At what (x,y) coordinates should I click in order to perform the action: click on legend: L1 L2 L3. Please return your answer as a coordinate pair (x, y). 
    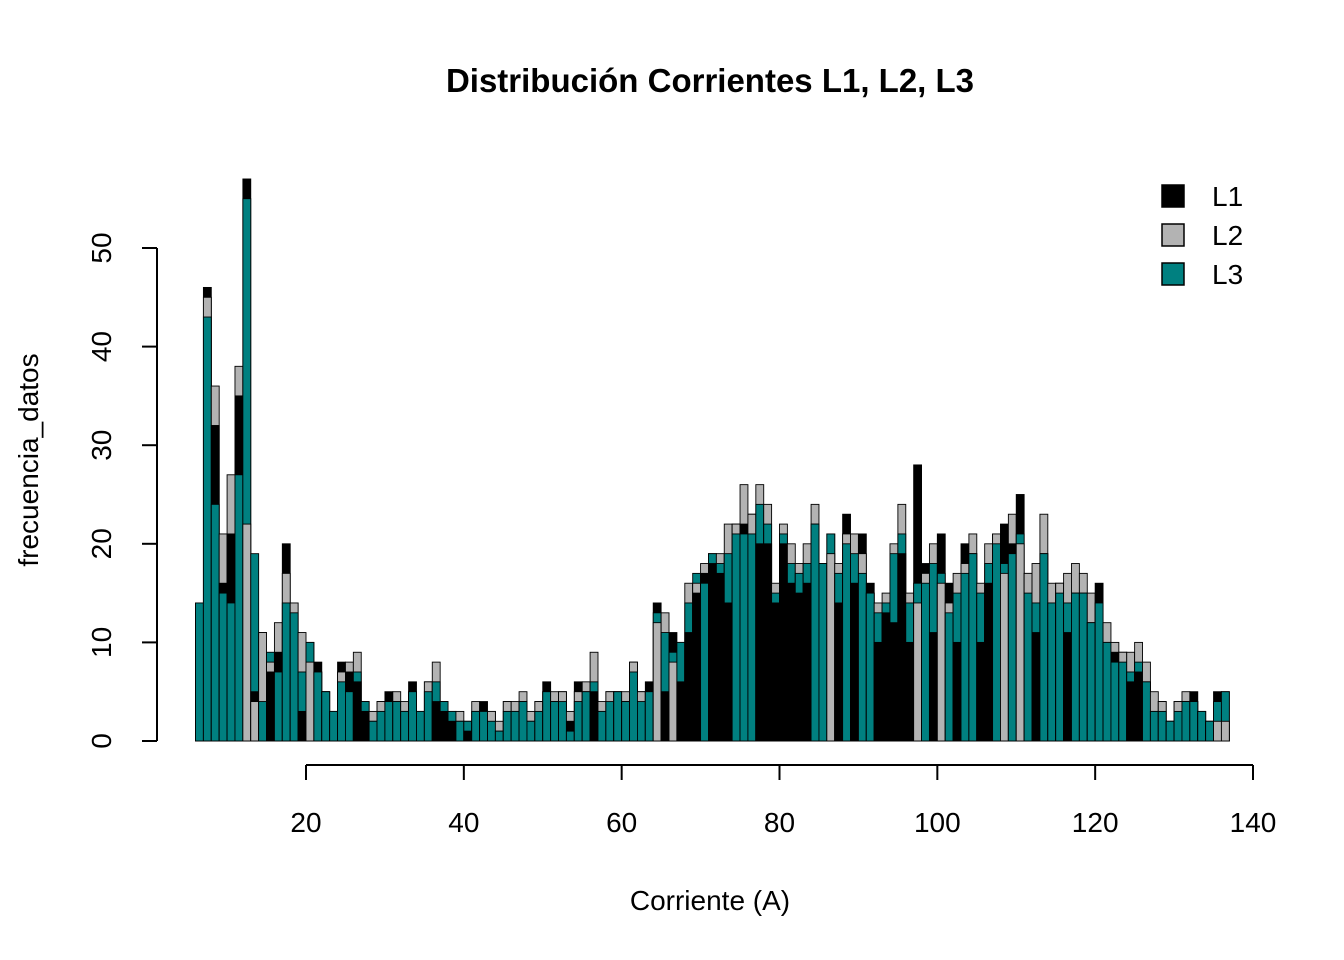
    Looking at the image, I should click on (1202, 235).